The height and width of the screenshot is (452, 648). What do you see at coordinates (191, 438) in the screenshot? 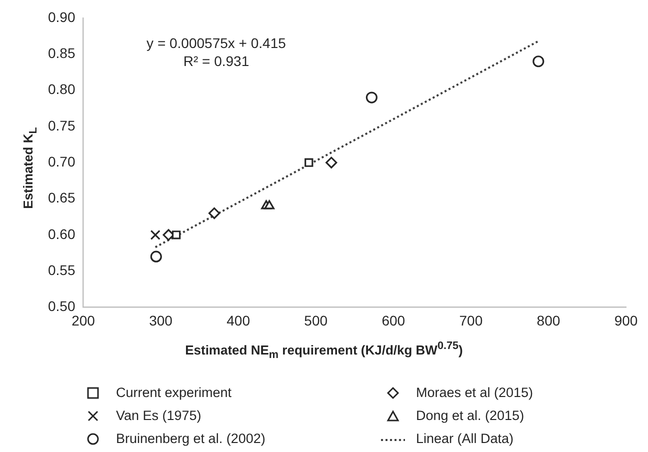
I see `legend-label: Bruinenberg et al. (2002)` at bounding box center [191, 438].